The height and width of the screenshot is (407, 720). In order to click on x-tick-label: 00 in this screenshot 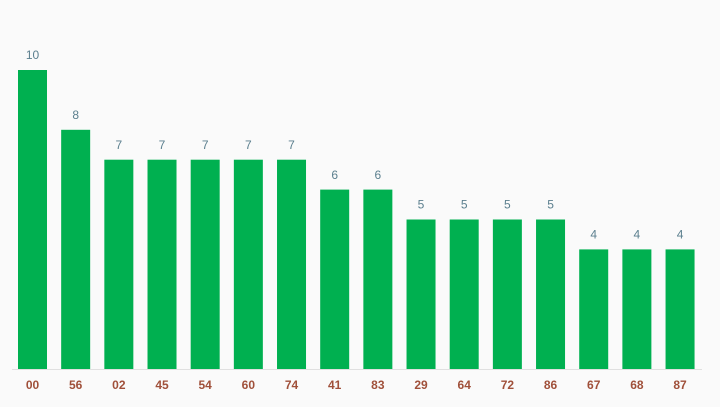, I will do `click(33, 385)`.